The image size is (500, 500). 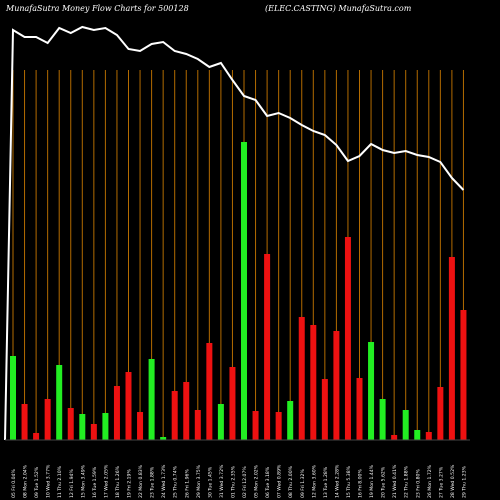 What do you see at coordinates (187, 483) in the screenshot?
I see `x-tick-label: 26 Fri 1.96%` at bounding box center [187, 483].